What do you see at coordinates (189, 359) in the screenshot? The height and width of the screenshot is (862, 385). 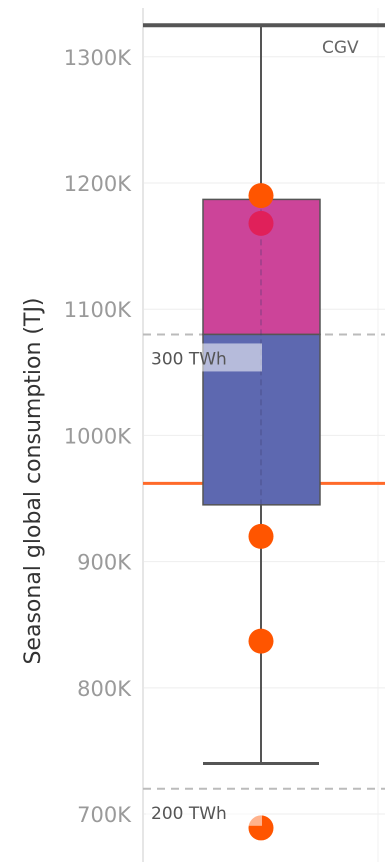 I see `reference-label: 300 TWh` at bounding box center [189, 359].